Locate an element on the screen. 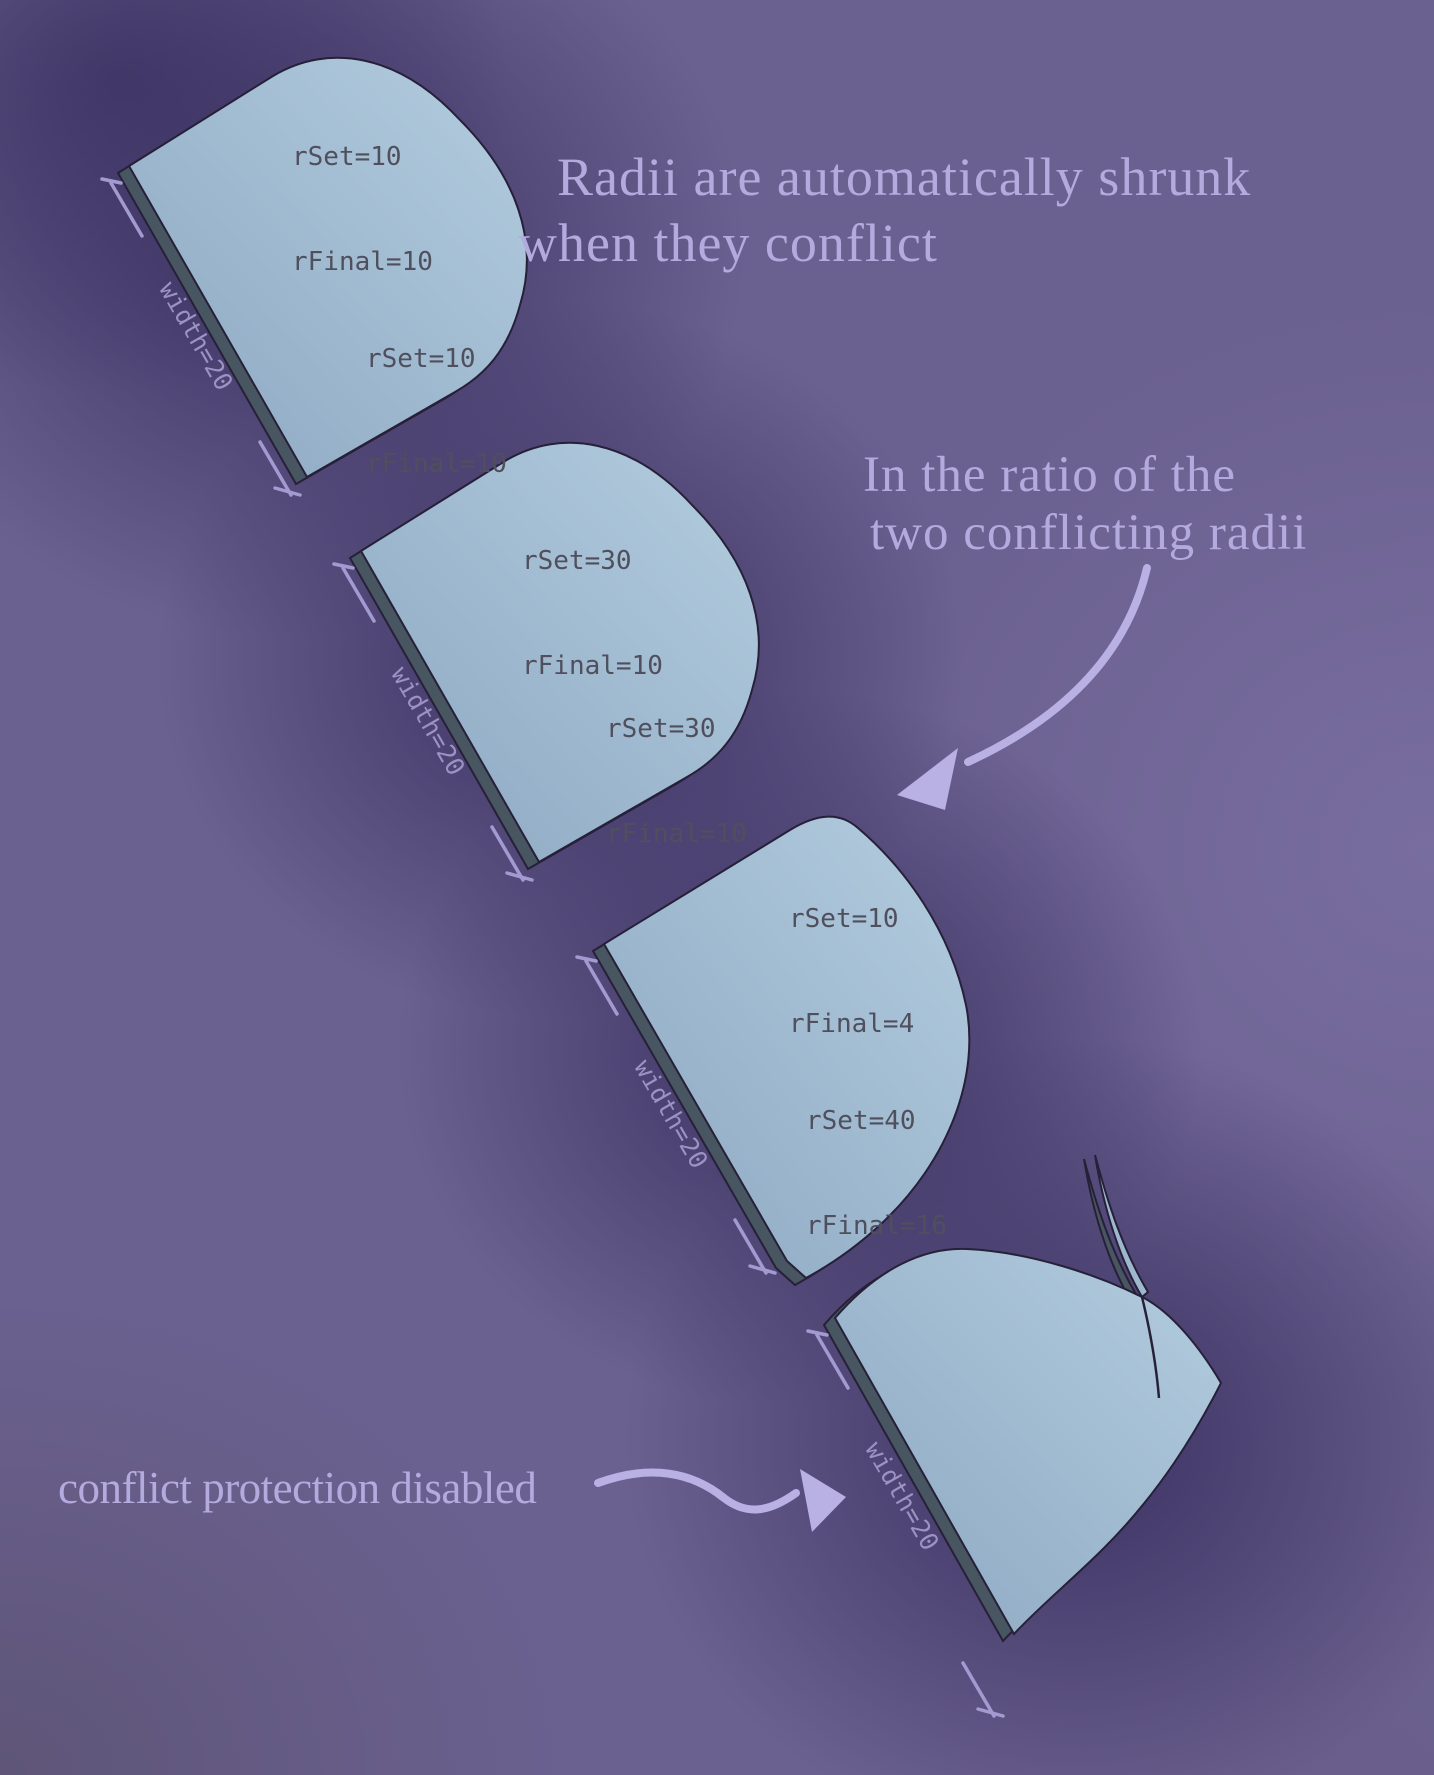  ratio-arrow-icon is located at coordinates (1024, 687).